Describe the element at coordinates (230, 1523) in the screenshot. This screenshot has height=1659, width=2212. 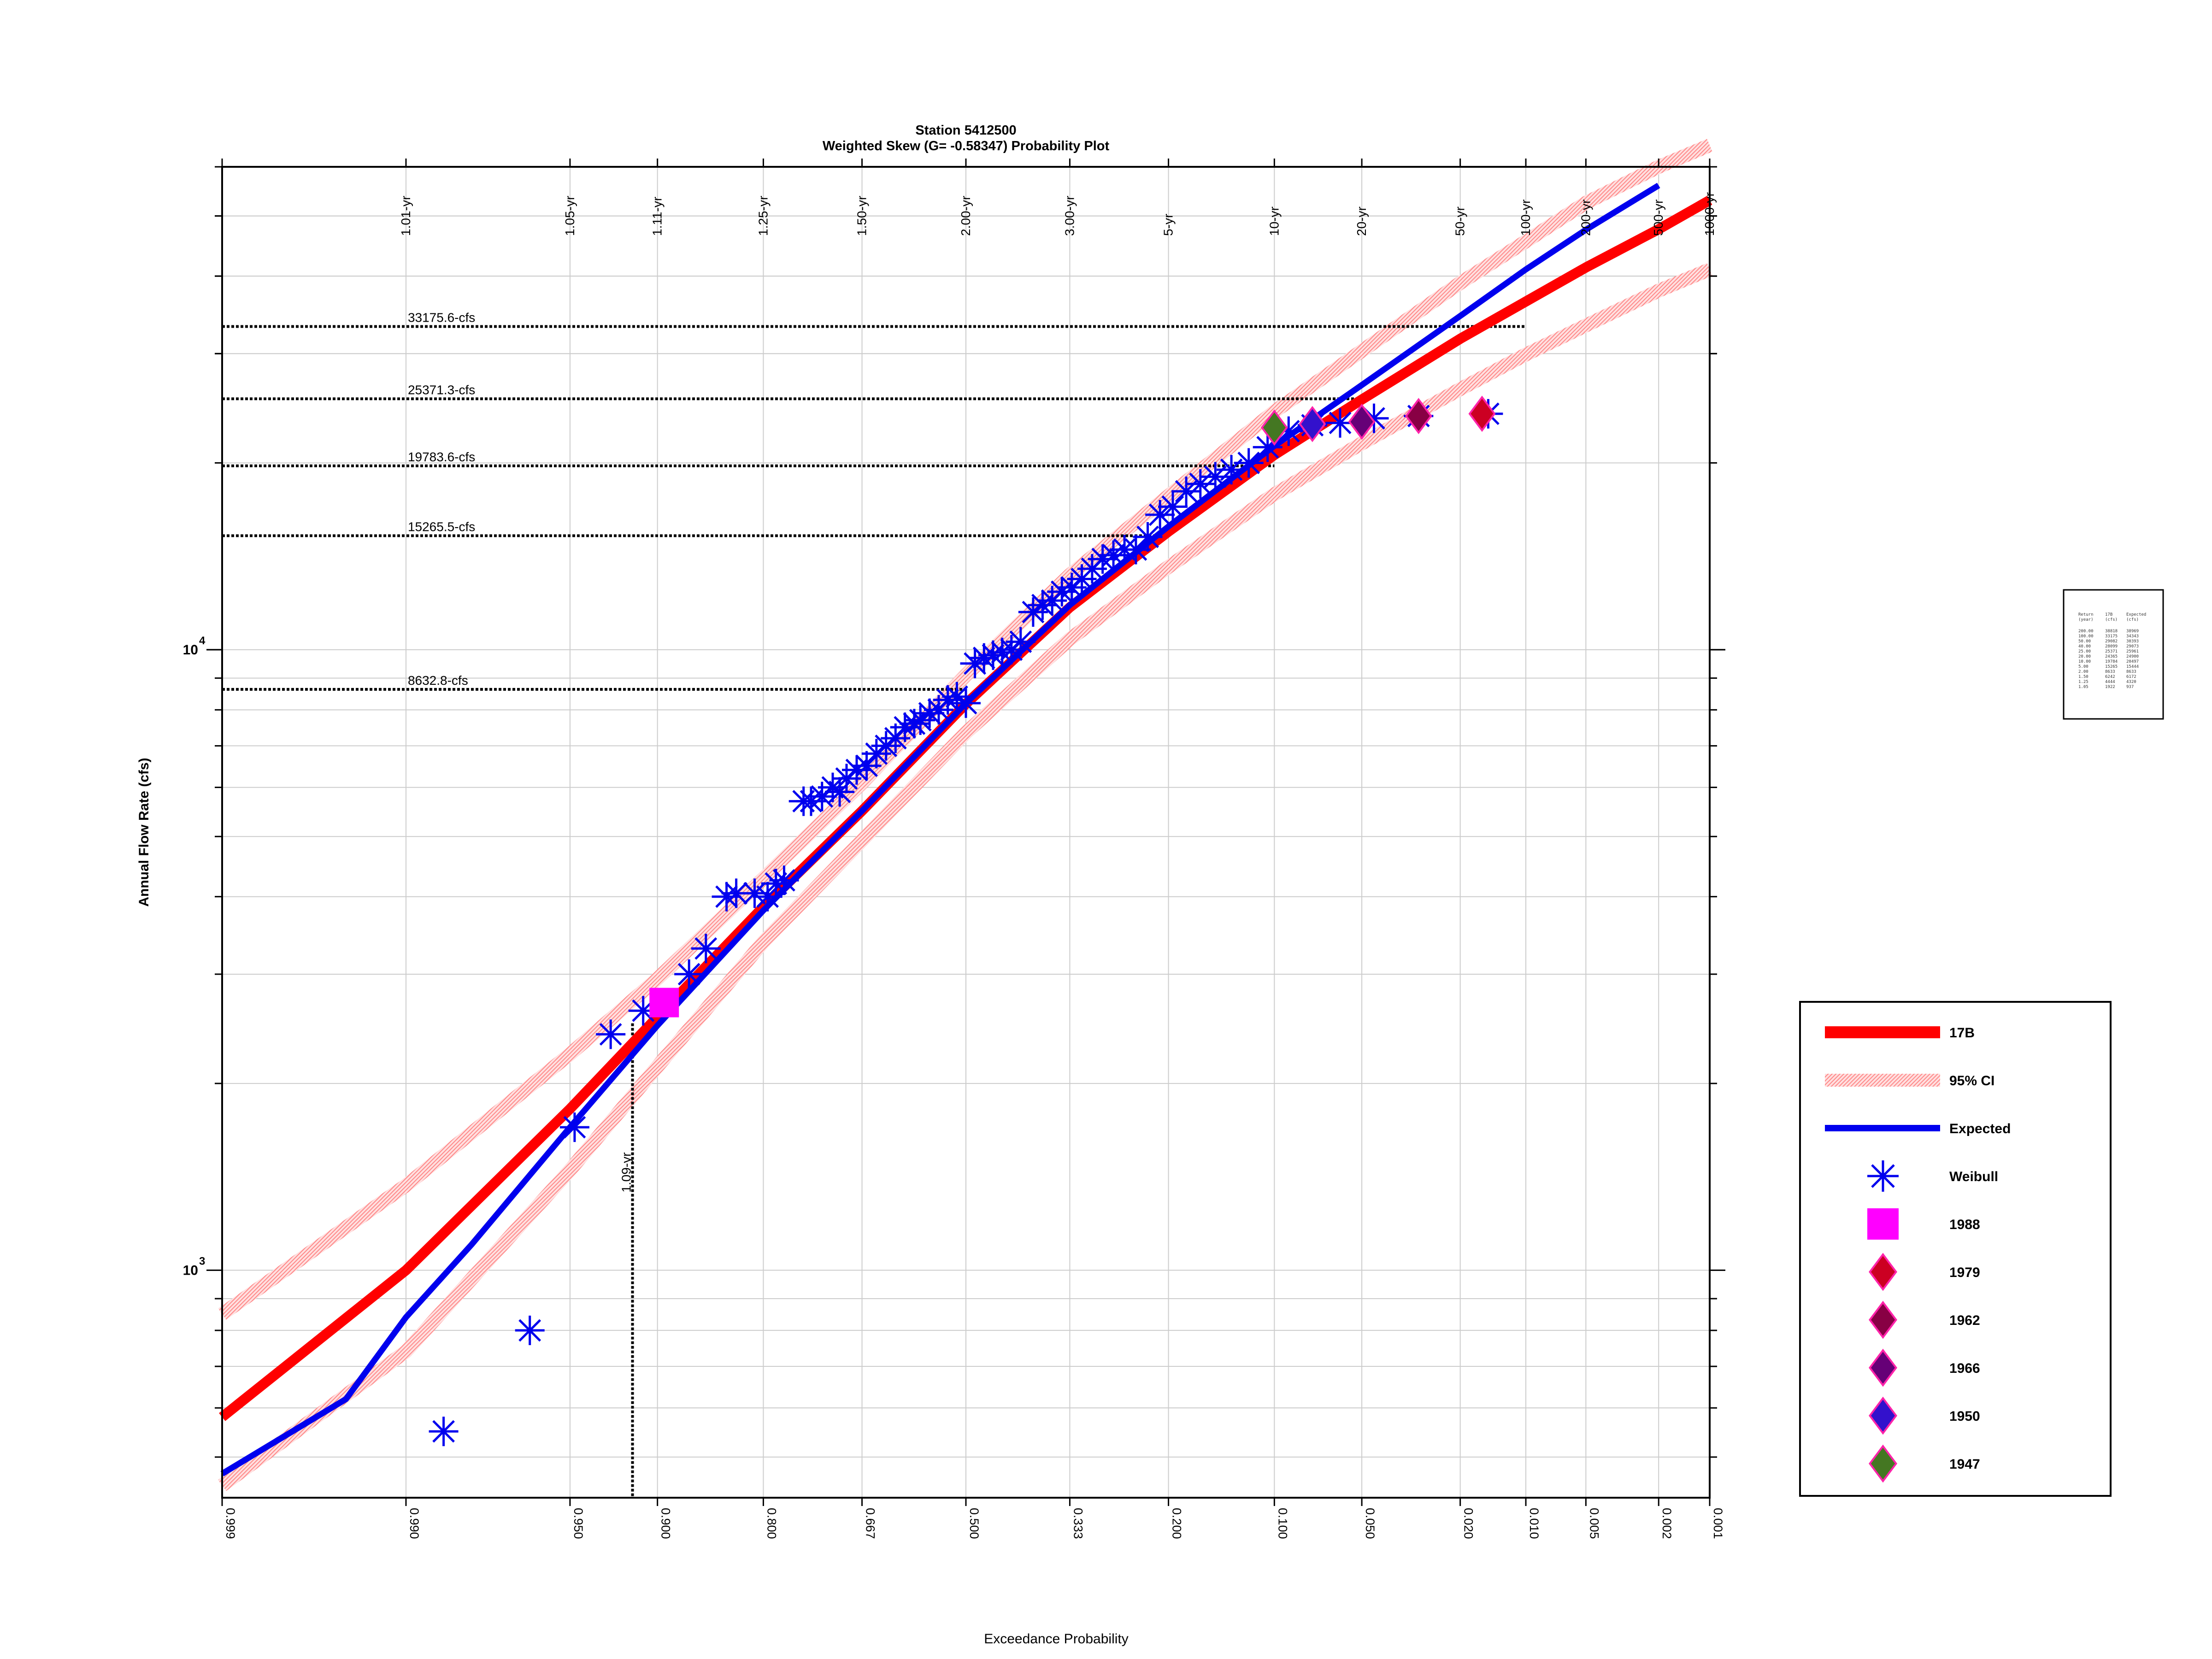
I see `x-tick-label: 0.999` at that location.